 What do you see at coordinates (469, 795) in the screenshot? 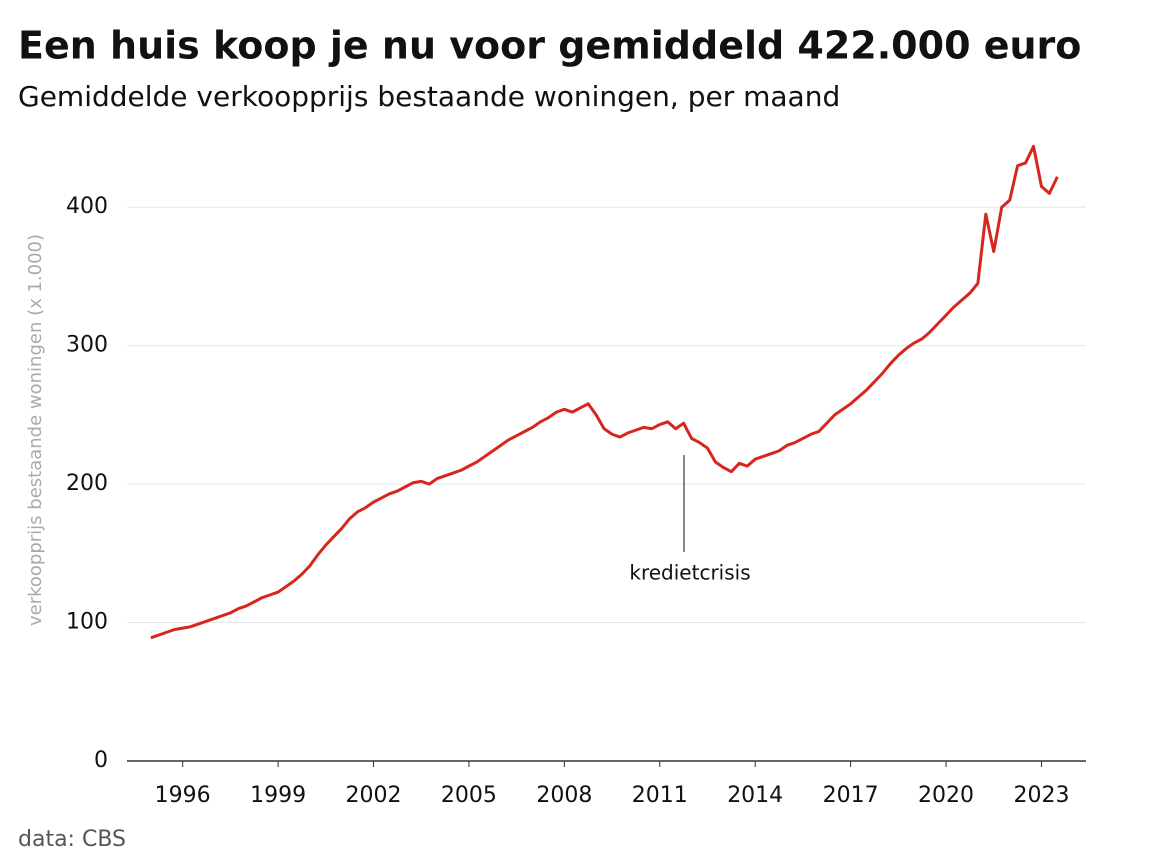
I see `x-tick-label: 2005` at bounding box center [469, 795].